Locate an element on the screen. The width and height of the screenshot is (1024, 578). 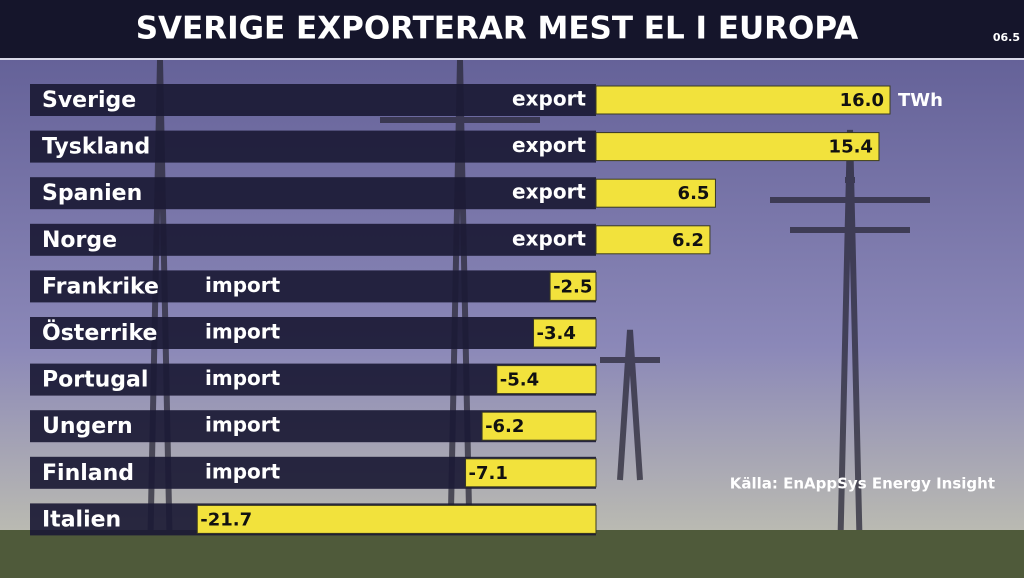
value-label: -2.5 is located at coordinates (572, 286).